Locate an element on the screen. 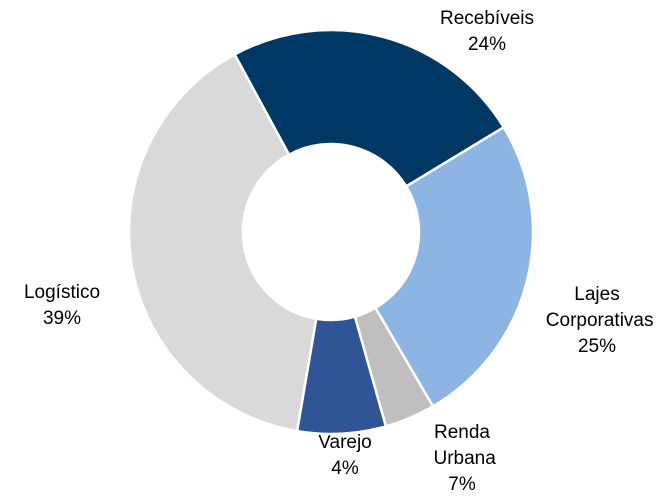  value-label: 39% is located at coordinates (62, 318).